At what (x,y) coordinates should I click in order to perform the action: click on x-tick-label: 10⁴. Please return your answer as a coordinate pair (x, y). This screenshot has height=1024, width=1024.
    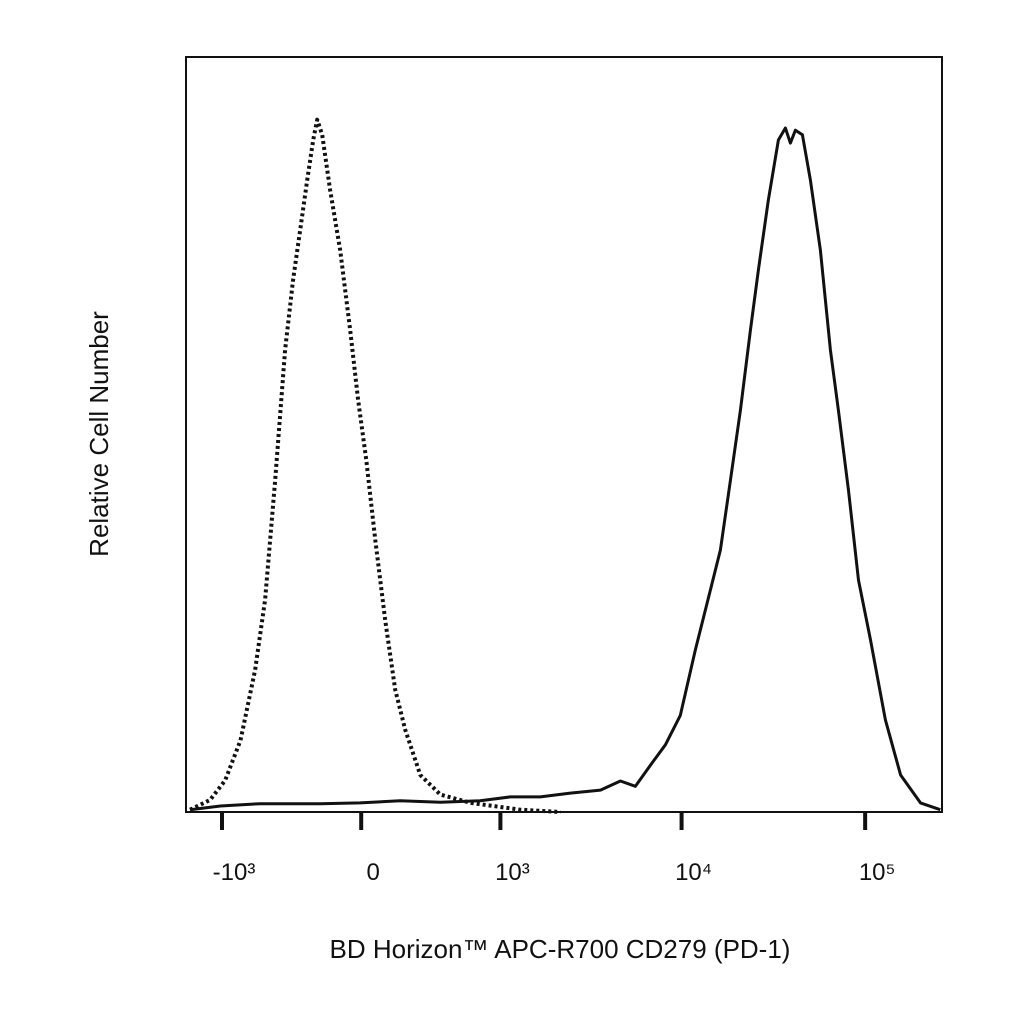
    Looking at the image, I should click on (693, 872).